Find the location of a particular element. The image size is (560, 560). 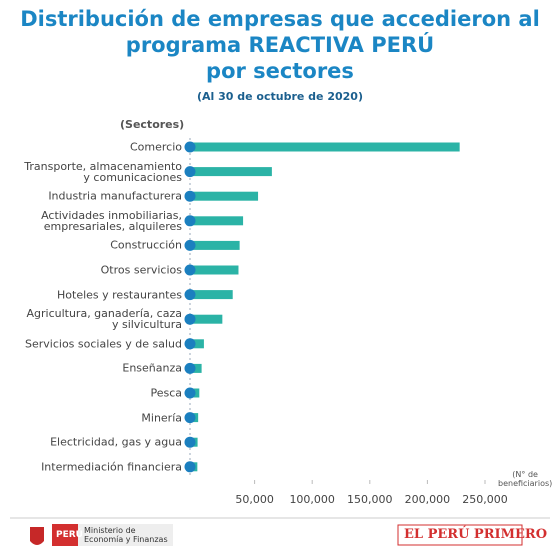

y-tick-label: Enseñanza is located at coordinates (152, 368).